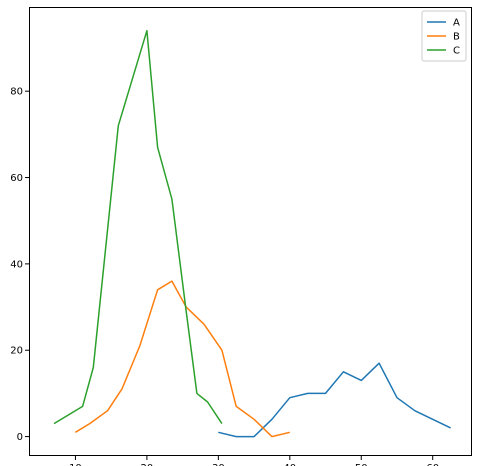  I want to click on x-tick-label: 40, so click(289, 464).